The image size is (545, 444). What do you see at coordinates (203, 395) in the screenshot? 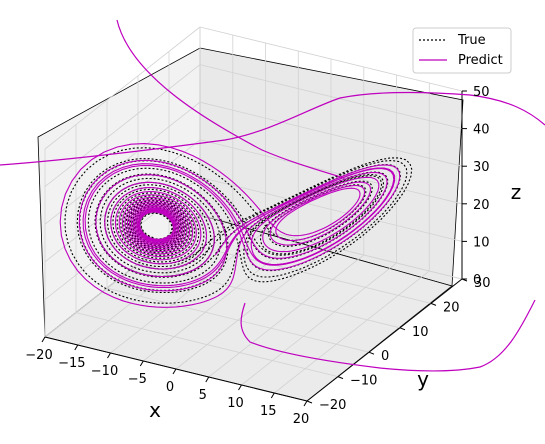
I see `x-tick-label: 5` at bounding box center [203, 395].